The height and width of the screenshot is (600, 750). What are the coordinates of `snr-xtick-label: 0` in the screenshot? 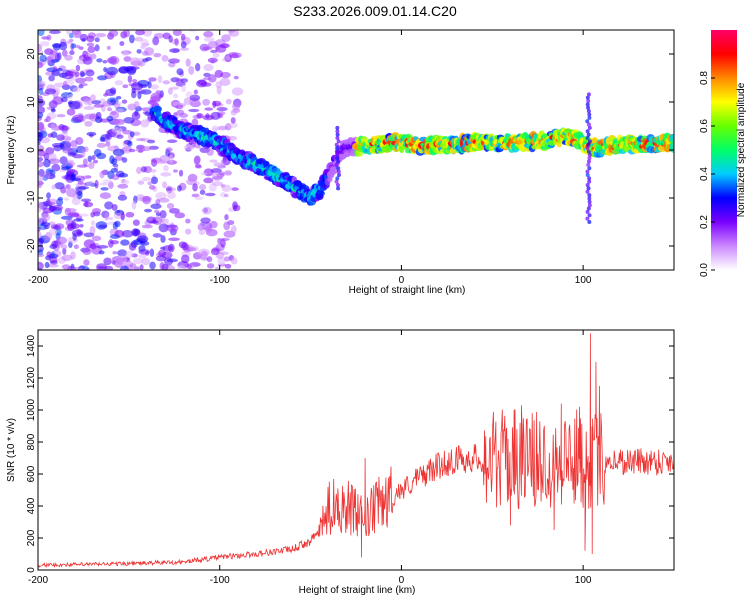 It's located at (402, 580).